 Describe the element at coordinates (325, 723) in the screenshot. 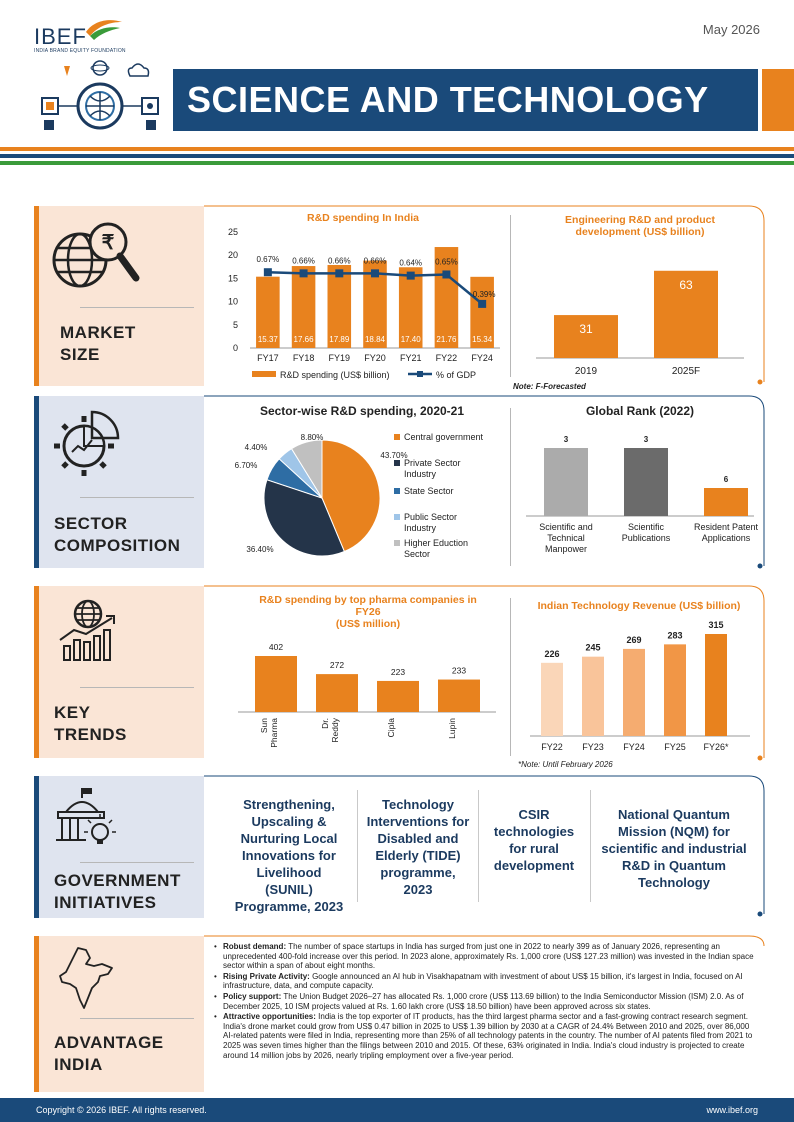

I see `x-tick-label: Dr.` at that location.